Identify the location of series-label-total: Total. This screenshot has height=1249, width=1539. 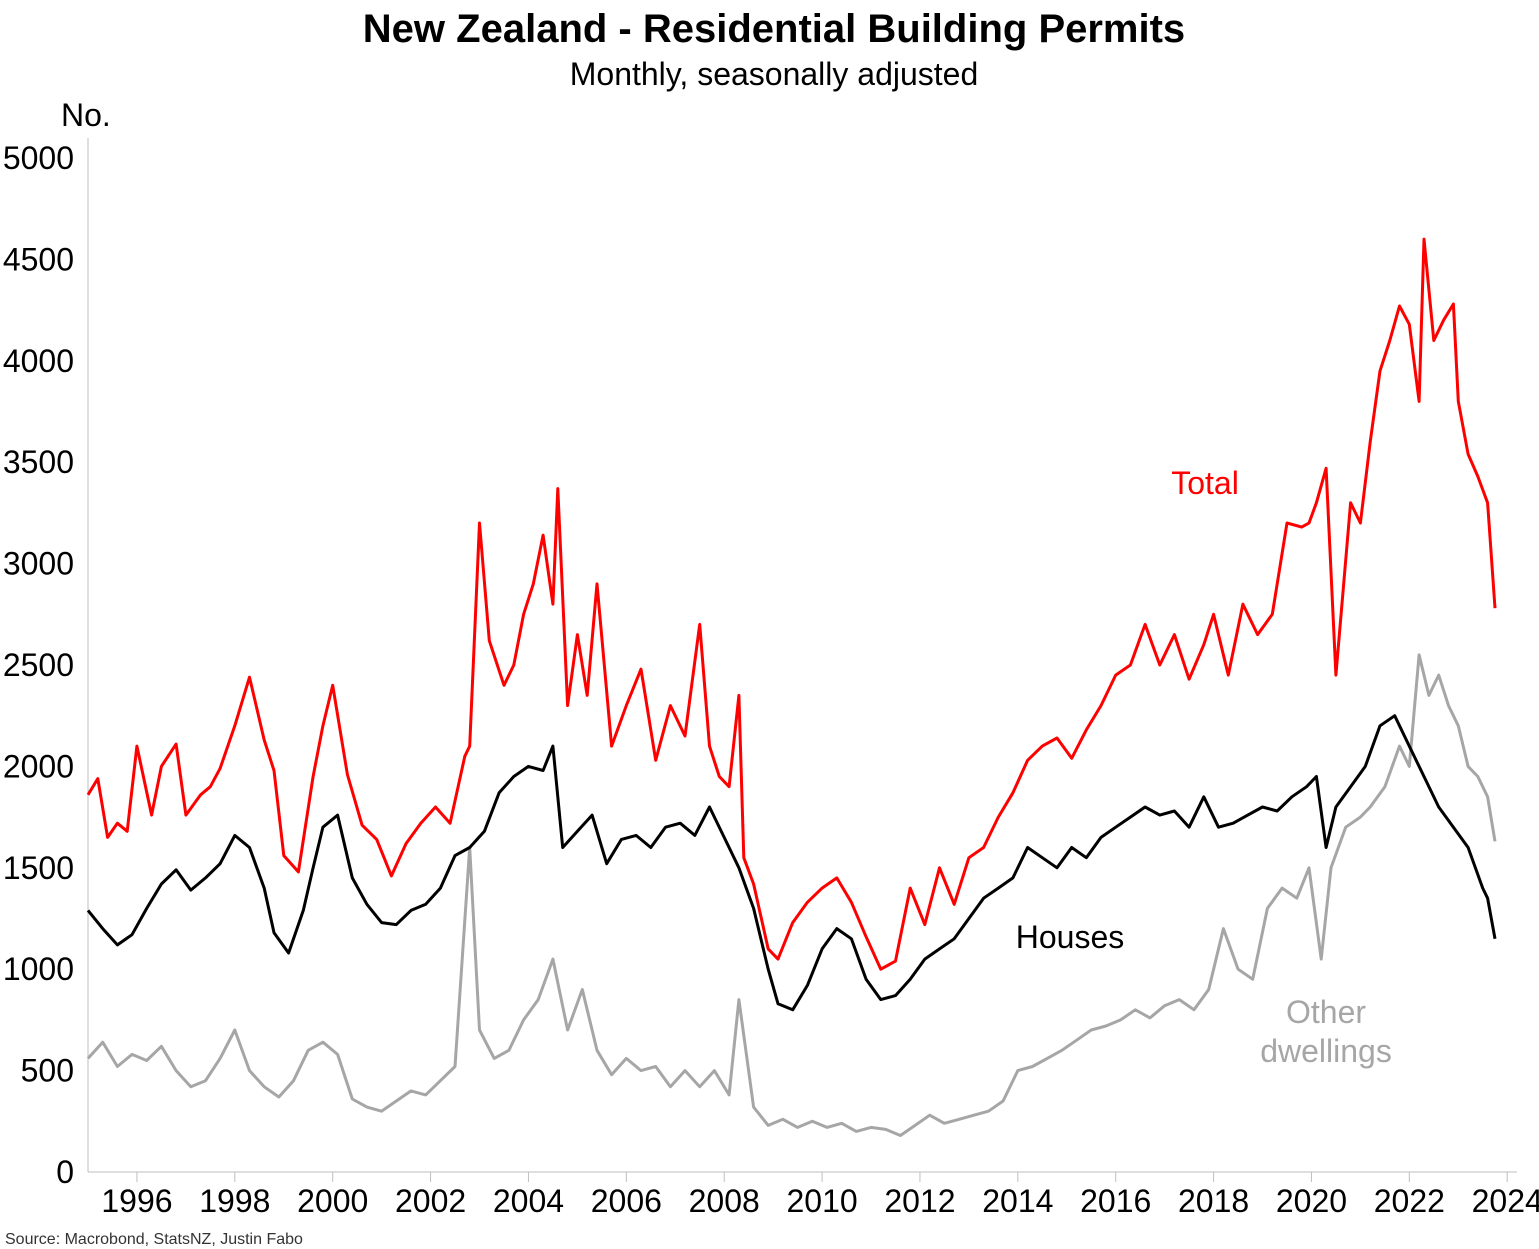
(1205, 483).